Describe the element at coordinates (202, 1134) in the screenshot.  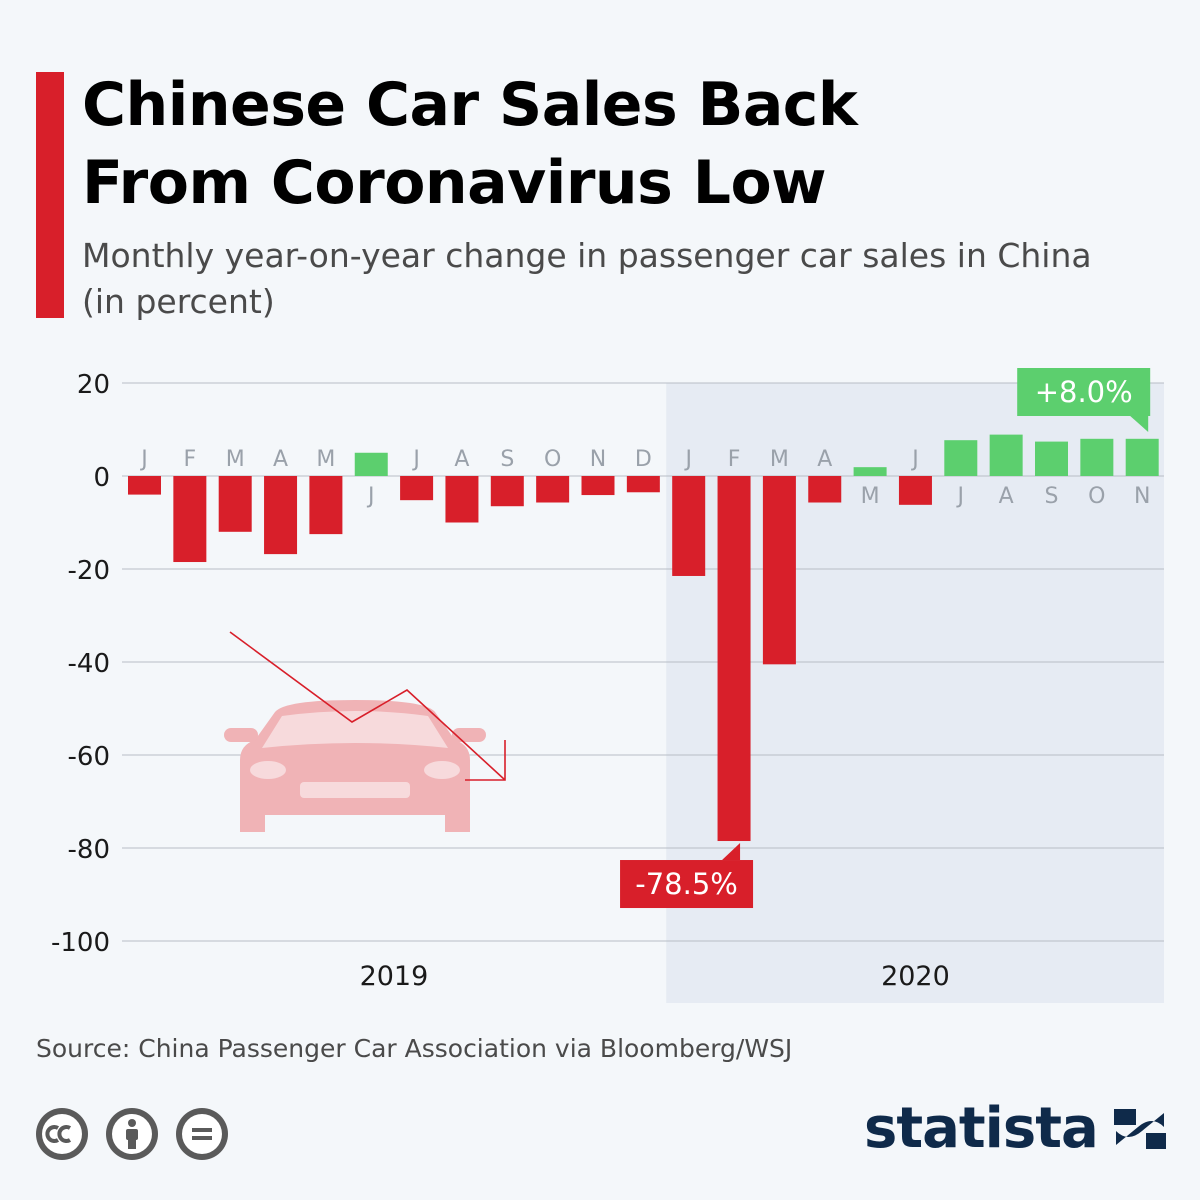
I see `no-derivatives-icon` at that location.